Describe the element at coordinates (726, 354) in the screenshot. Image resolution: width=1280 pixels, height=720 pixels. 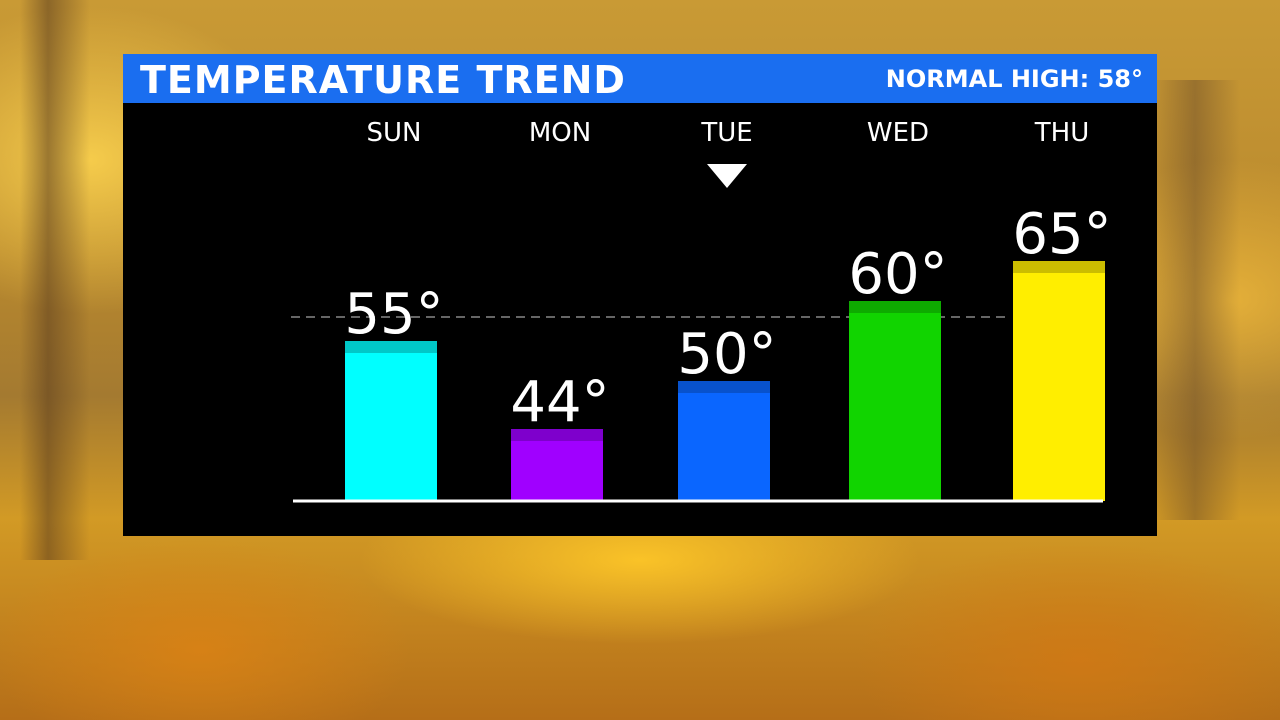
I see `value-label-tue: 50°` at that location.